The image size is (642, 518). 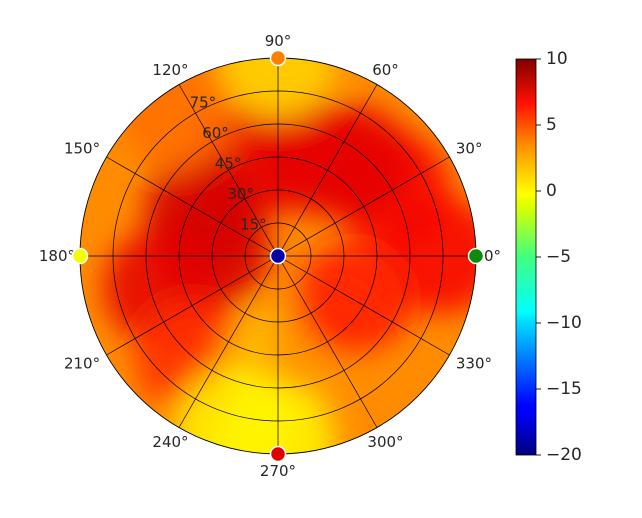 What do you see at coordinates (564, 455) in the screenshot?
I see `colorbar-tick-label: −20` at bounding box center [564, 455].